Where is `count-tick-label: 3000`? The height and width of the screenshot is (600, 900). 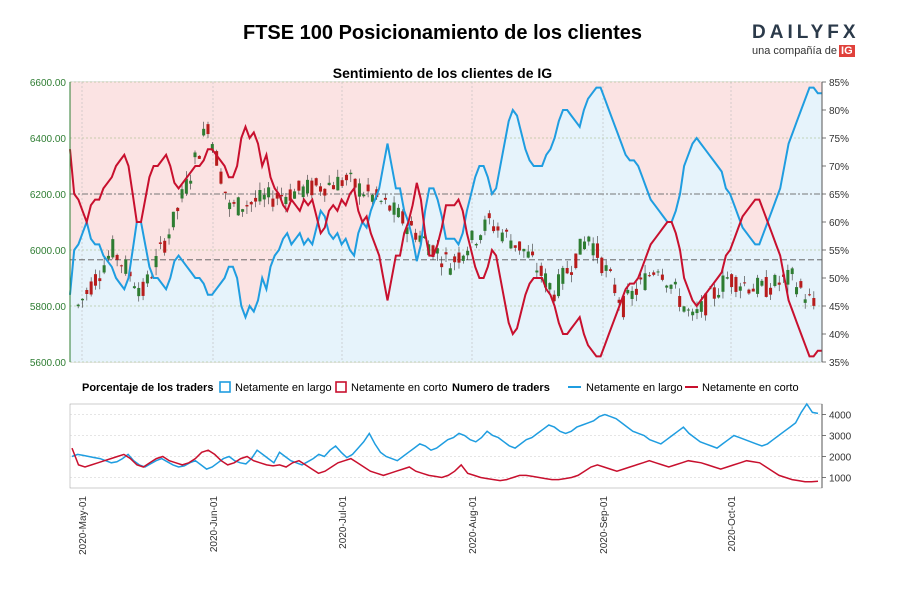
count-tick-label: 3000 is located at coordinates (840, 437).